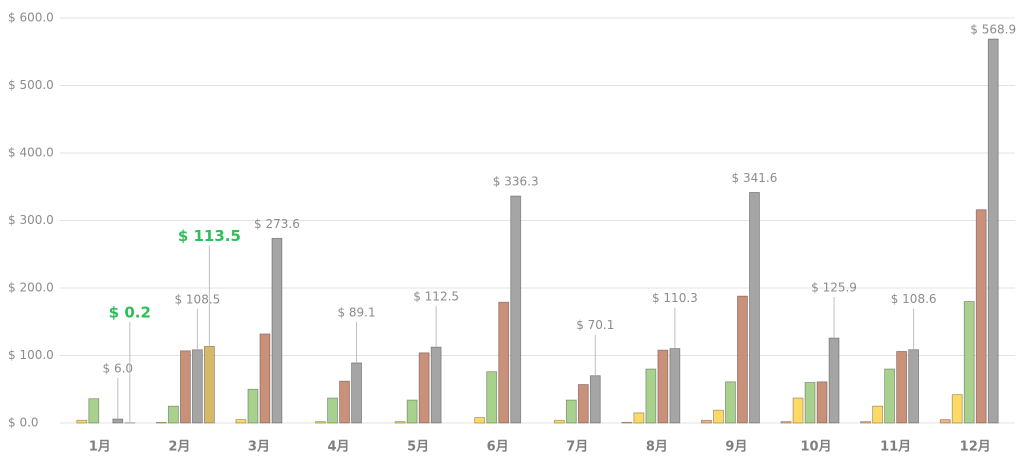 The height and width of the screenshot is (468, 1024). Describe the element at coordinates (100, 447) in the screenshot. I see `x-tick-label: 1月` at that location.